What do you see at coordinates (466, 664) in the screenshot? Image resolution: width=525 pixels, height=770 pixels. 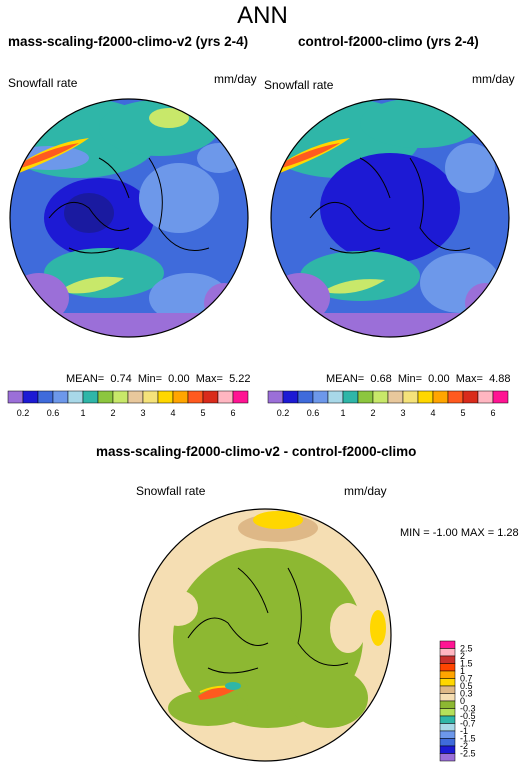 I see `diff-colorbar-tick-label: 1.5` at bounding box center [466, 664].